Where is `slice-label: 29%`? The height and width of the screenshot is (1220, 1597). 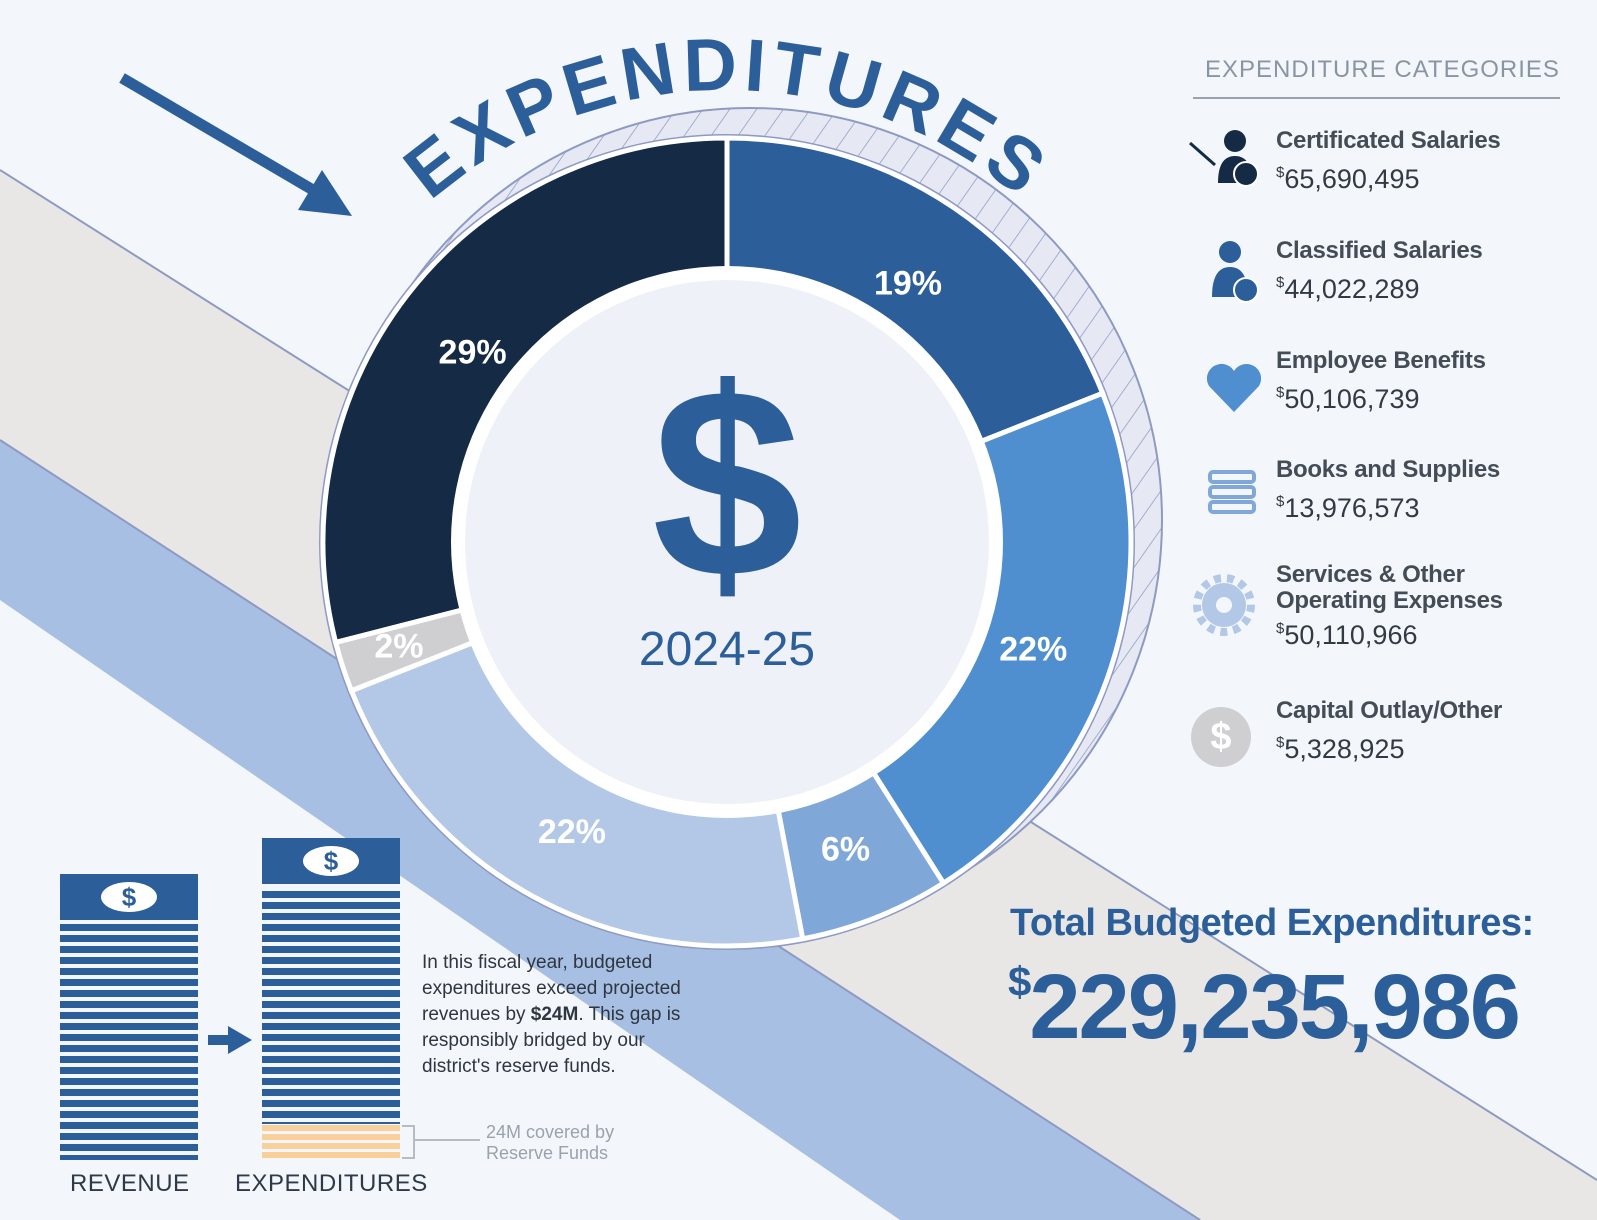
slice-label: 29% is located at coordinates (473, 353).